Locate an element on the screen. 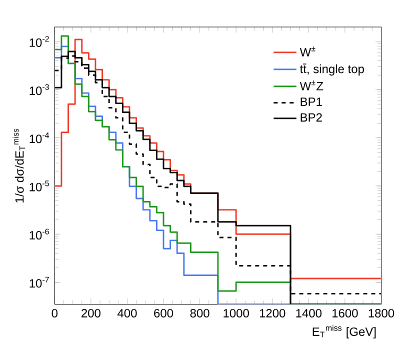  x-tick-label: 200 is located at coordinates (91, 313).